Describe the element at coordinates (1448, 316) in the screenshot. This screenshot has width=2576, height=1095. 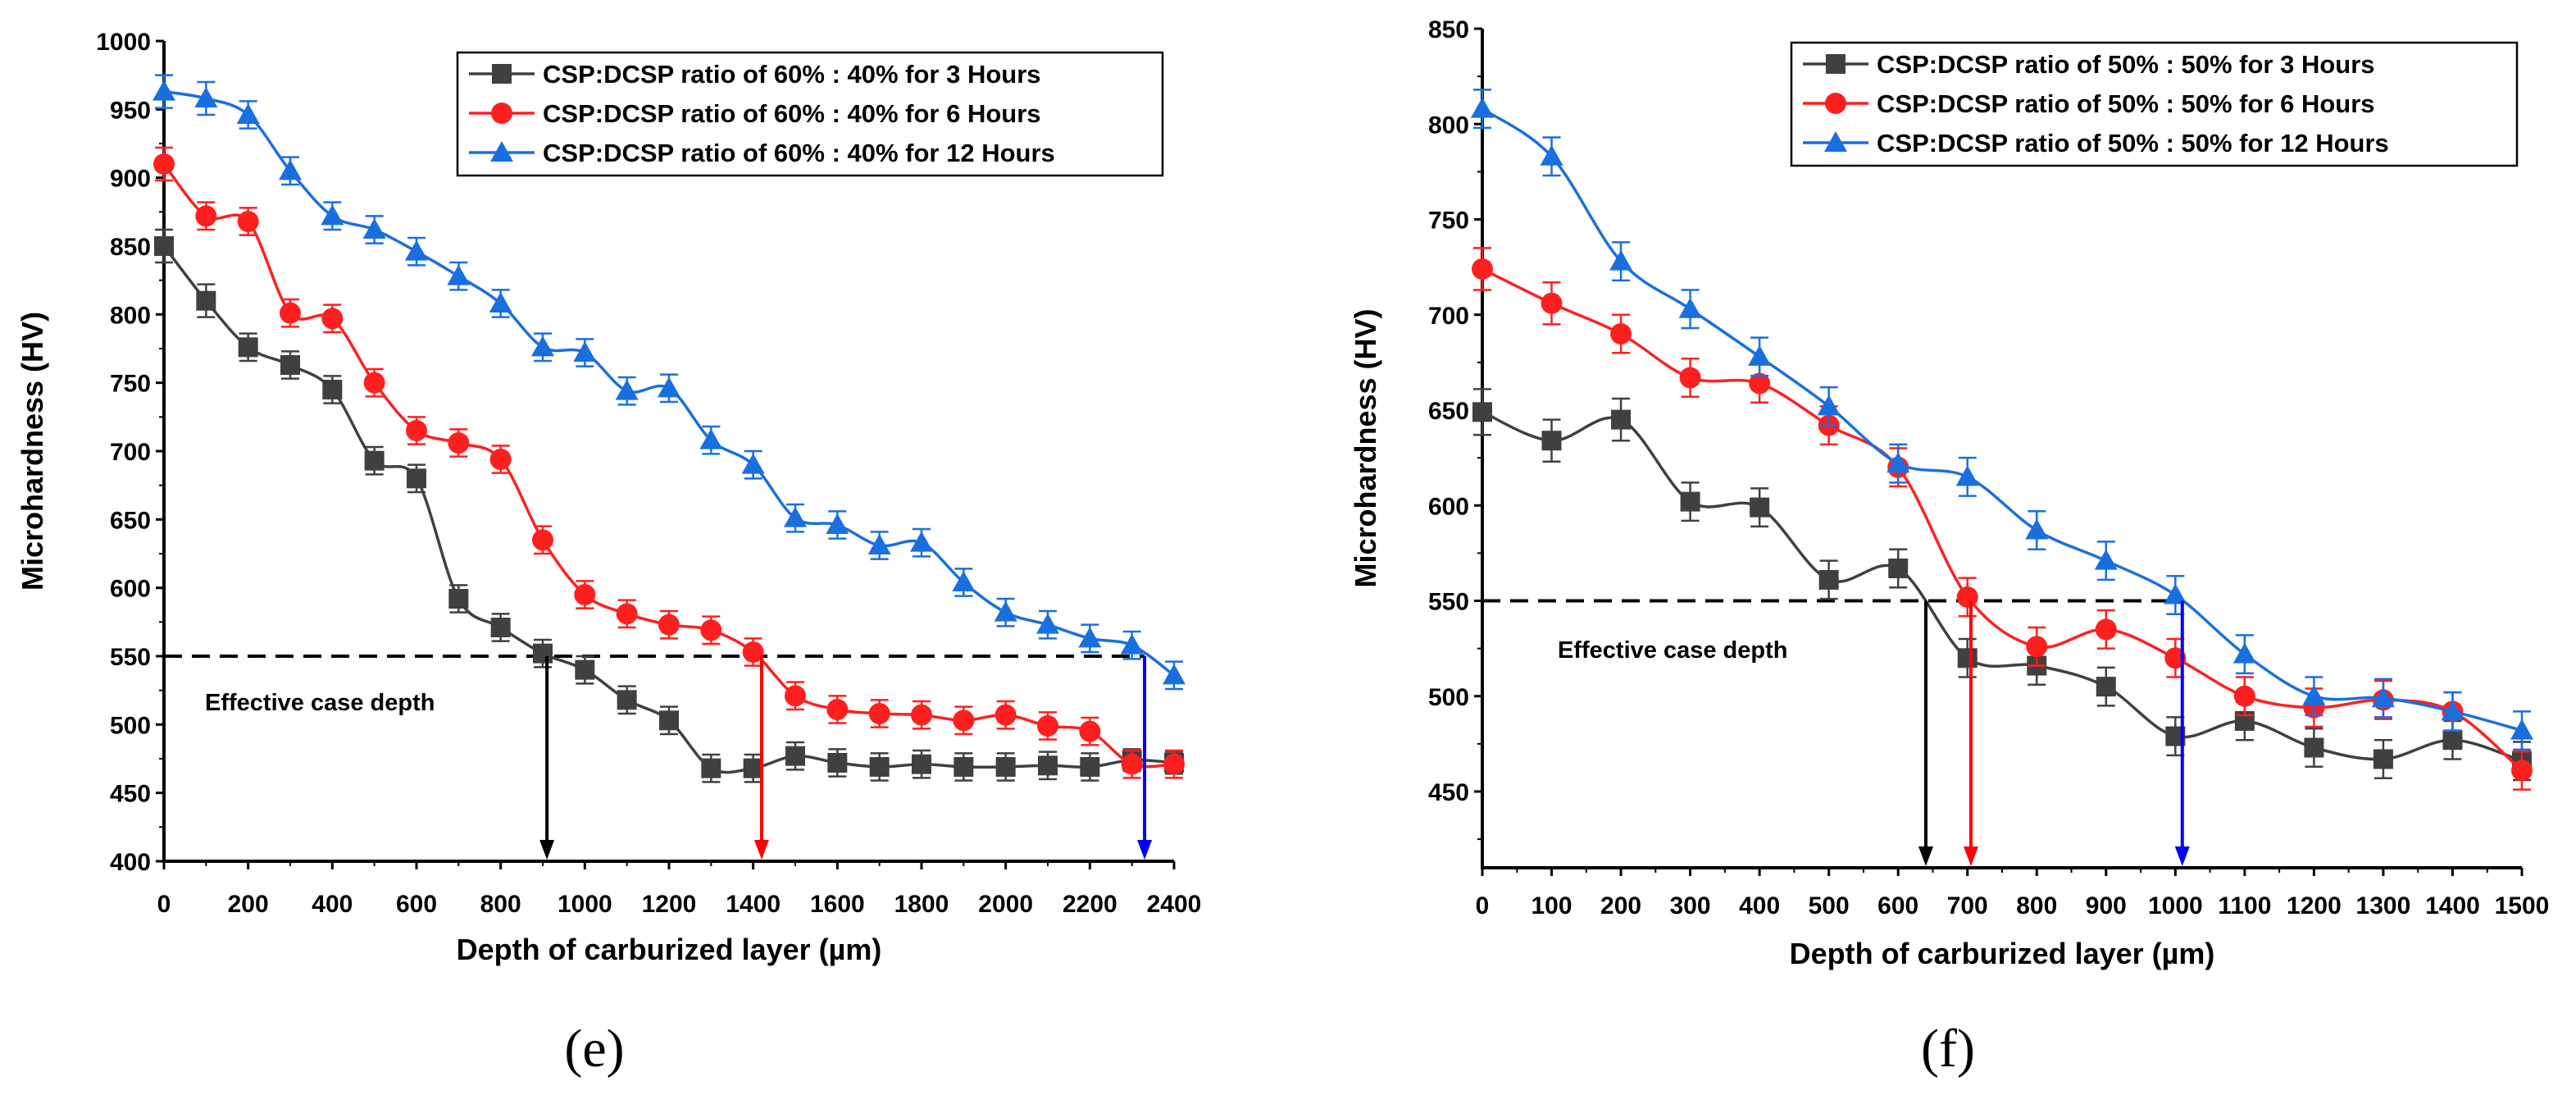
I see `y-tick-label: 700` at that location.